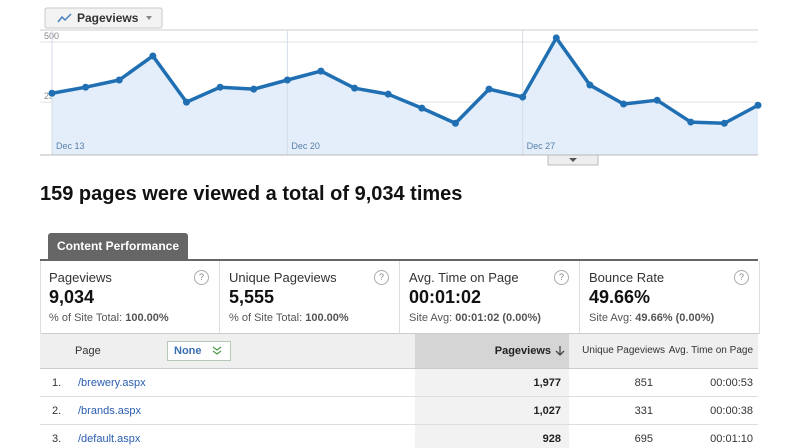 The image size is (795, 448). Describe the element at coordinates (217, 350) in the screenshot. I see `filter-icon` at that location.